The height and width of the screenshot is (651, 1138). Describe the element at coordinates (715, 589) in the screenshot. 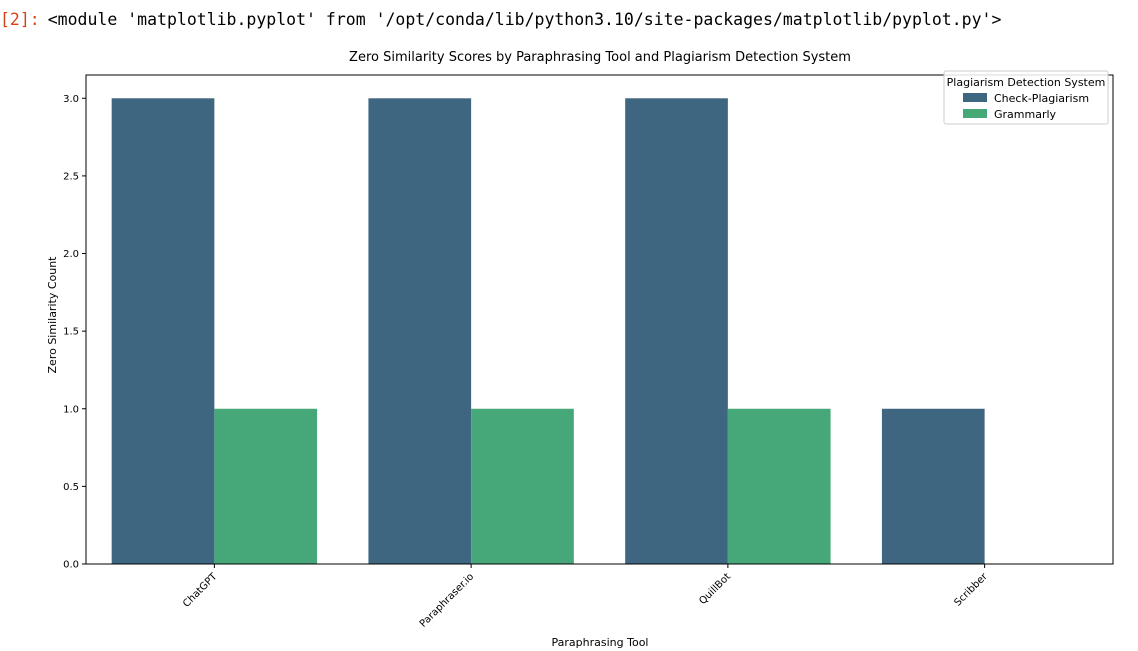

I see `x-tick-label-quillbot: QuillBot` at that location.